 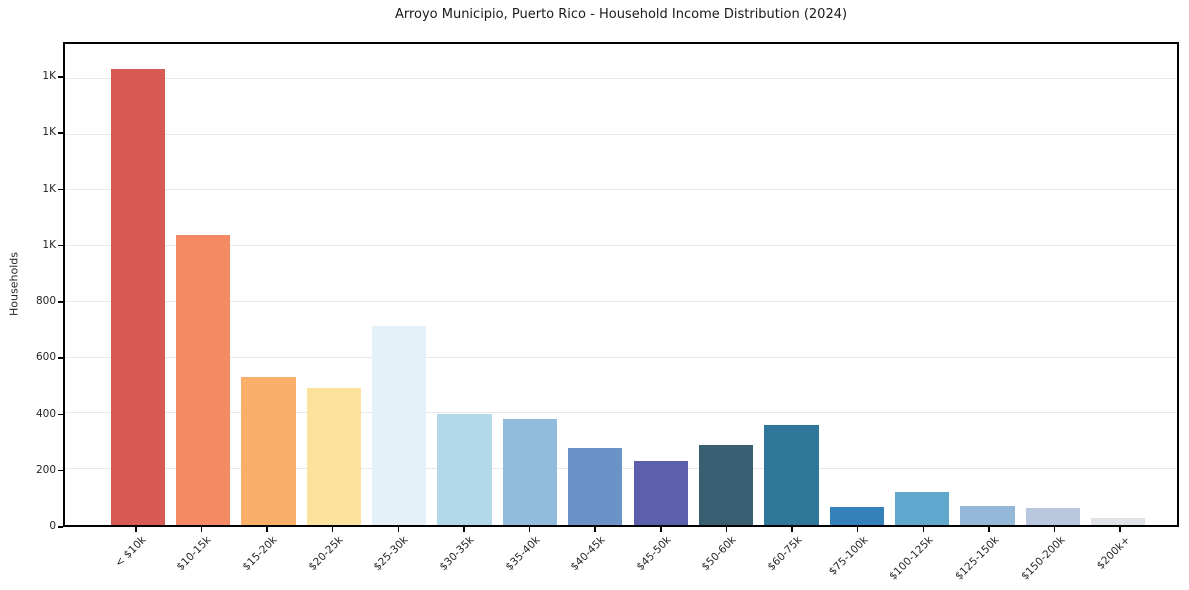 What do you see at coordinates (595, 486) in the screenshot?
I see `bar-$40-45k` at bounding box center [595, 486].